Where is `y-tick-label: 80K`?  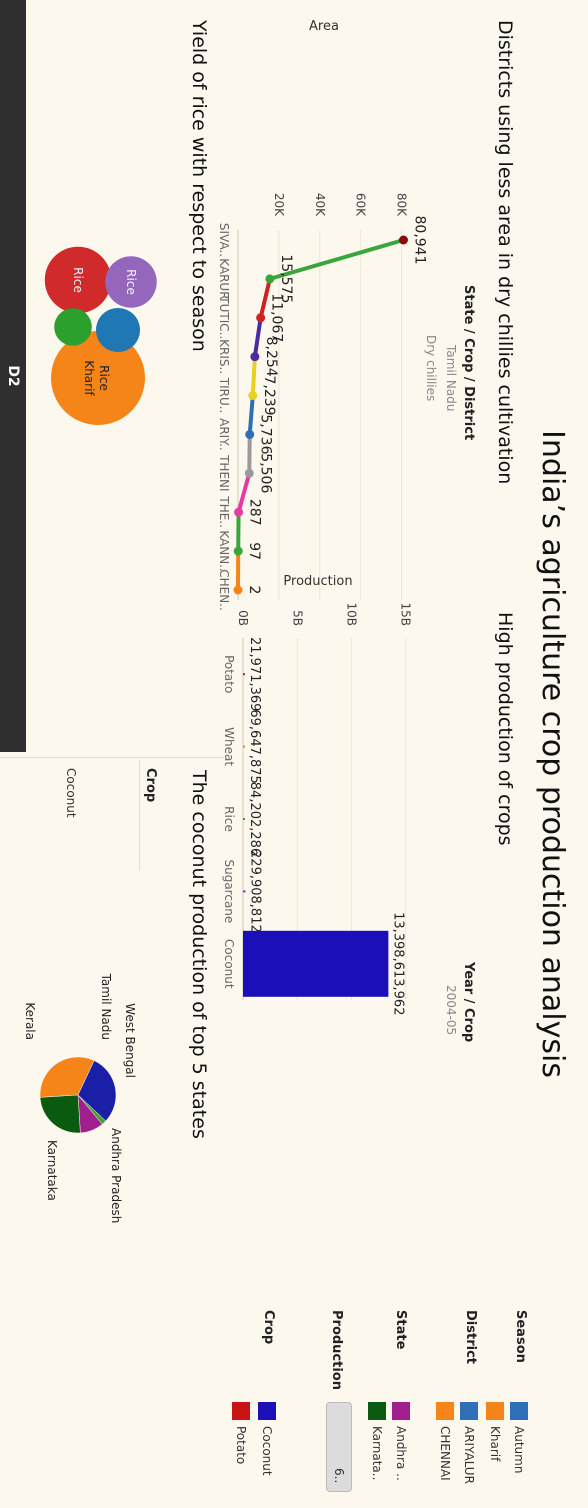
y-tick-label: 80K is located at coordinates (402, 205).